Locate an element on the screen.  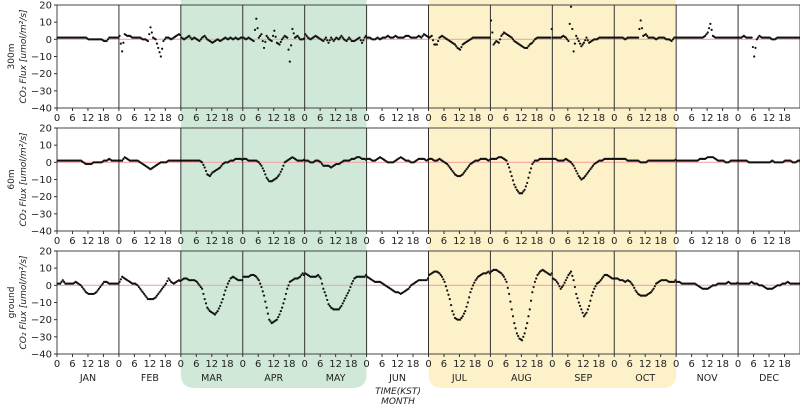
x-axis-label-month: MONTH is located at coordinates (398, 402).